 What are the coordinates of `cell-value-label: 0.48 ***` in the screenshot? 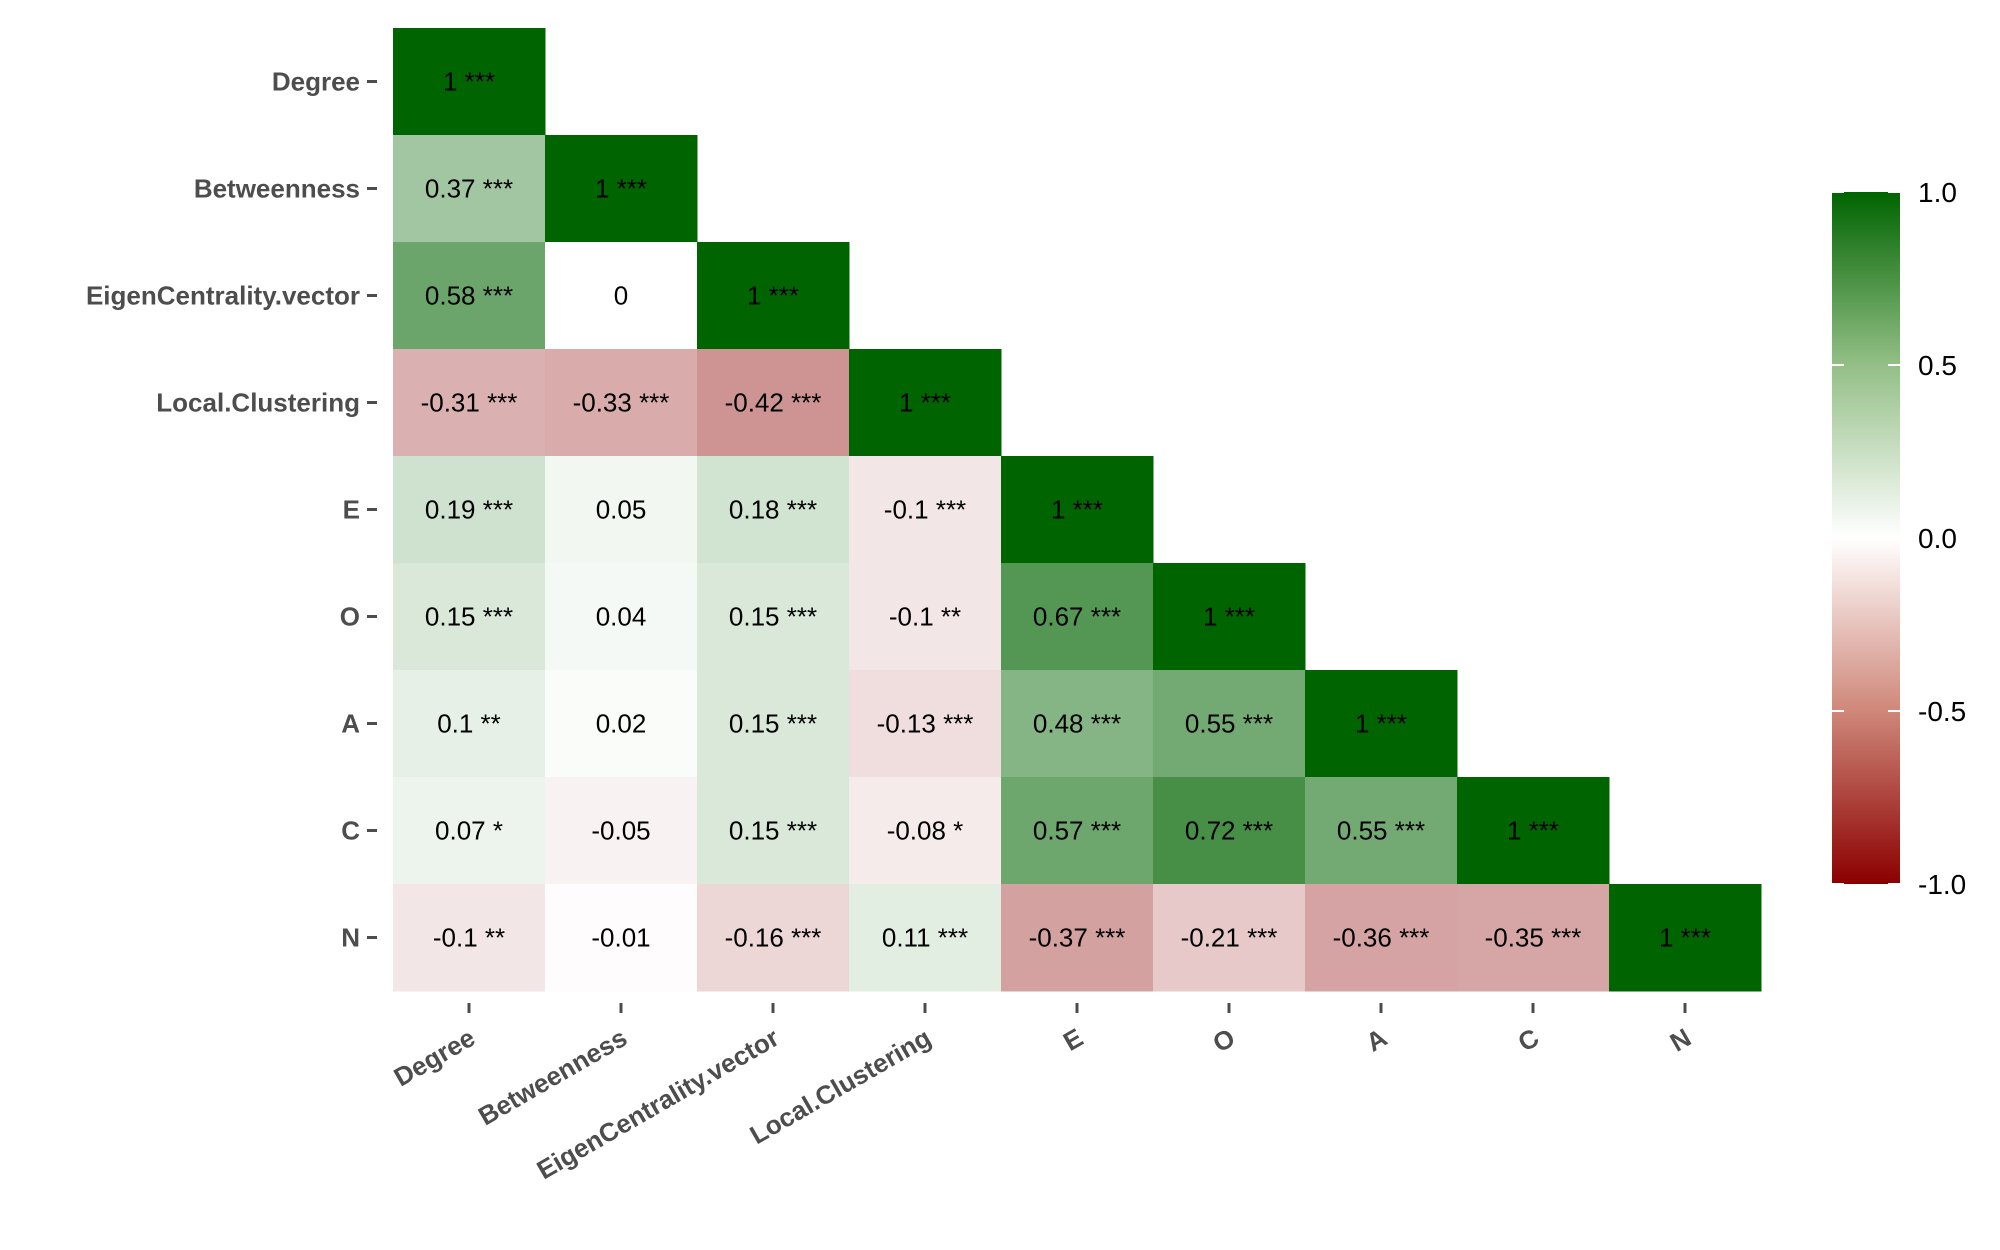 It's located at (1077, 724).